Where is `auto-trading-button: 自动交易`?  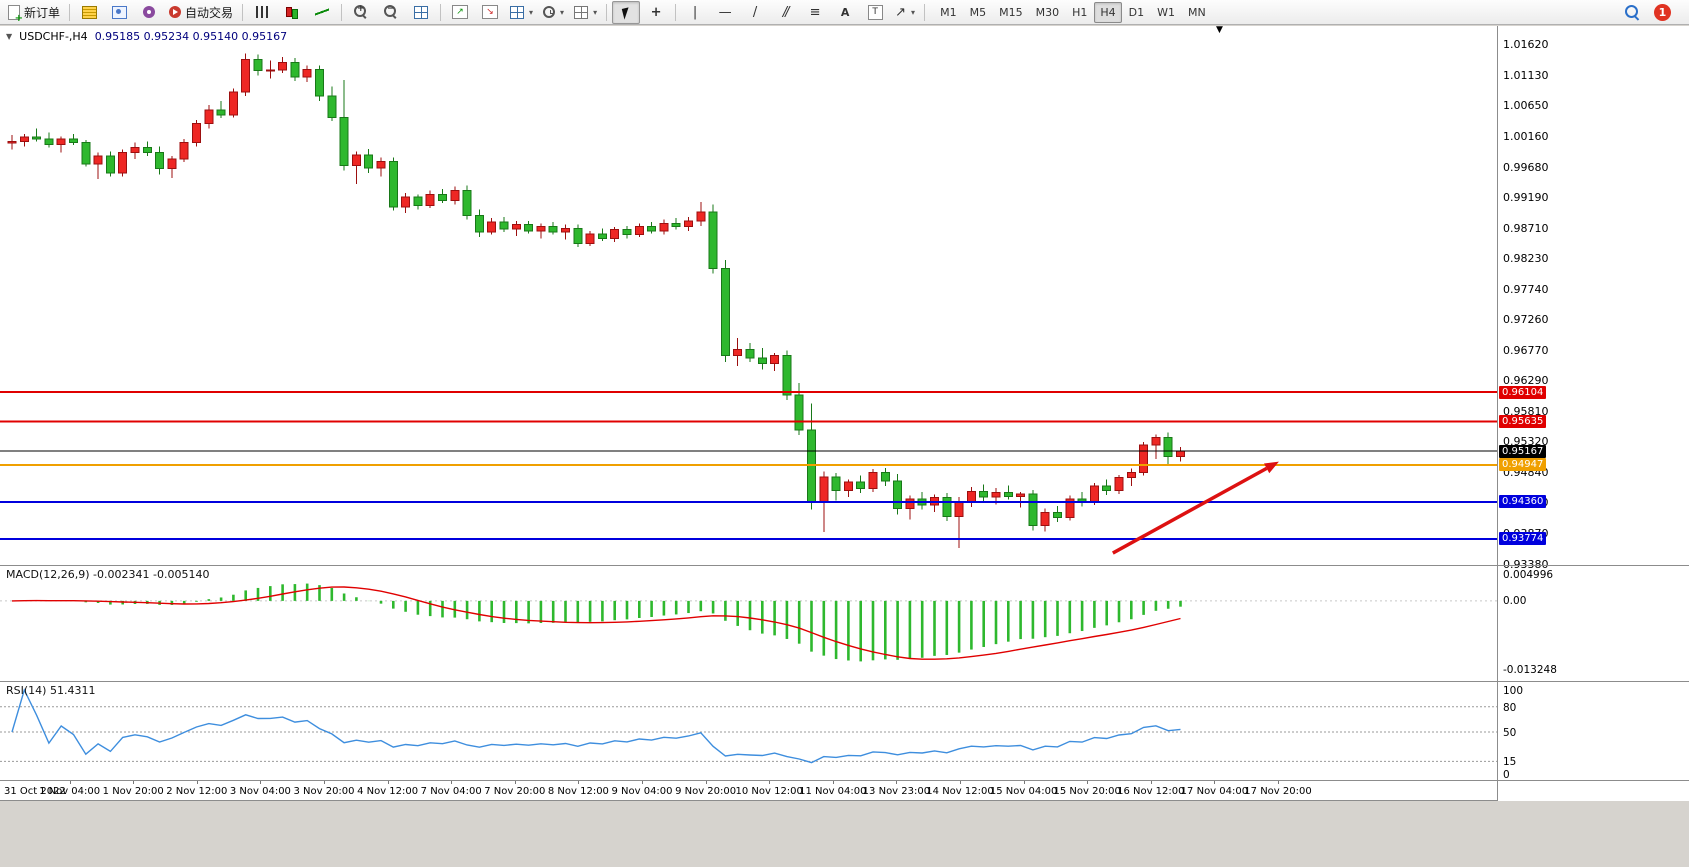
auto-trading-button: 自动交易 is located at coordinates (201, 12).